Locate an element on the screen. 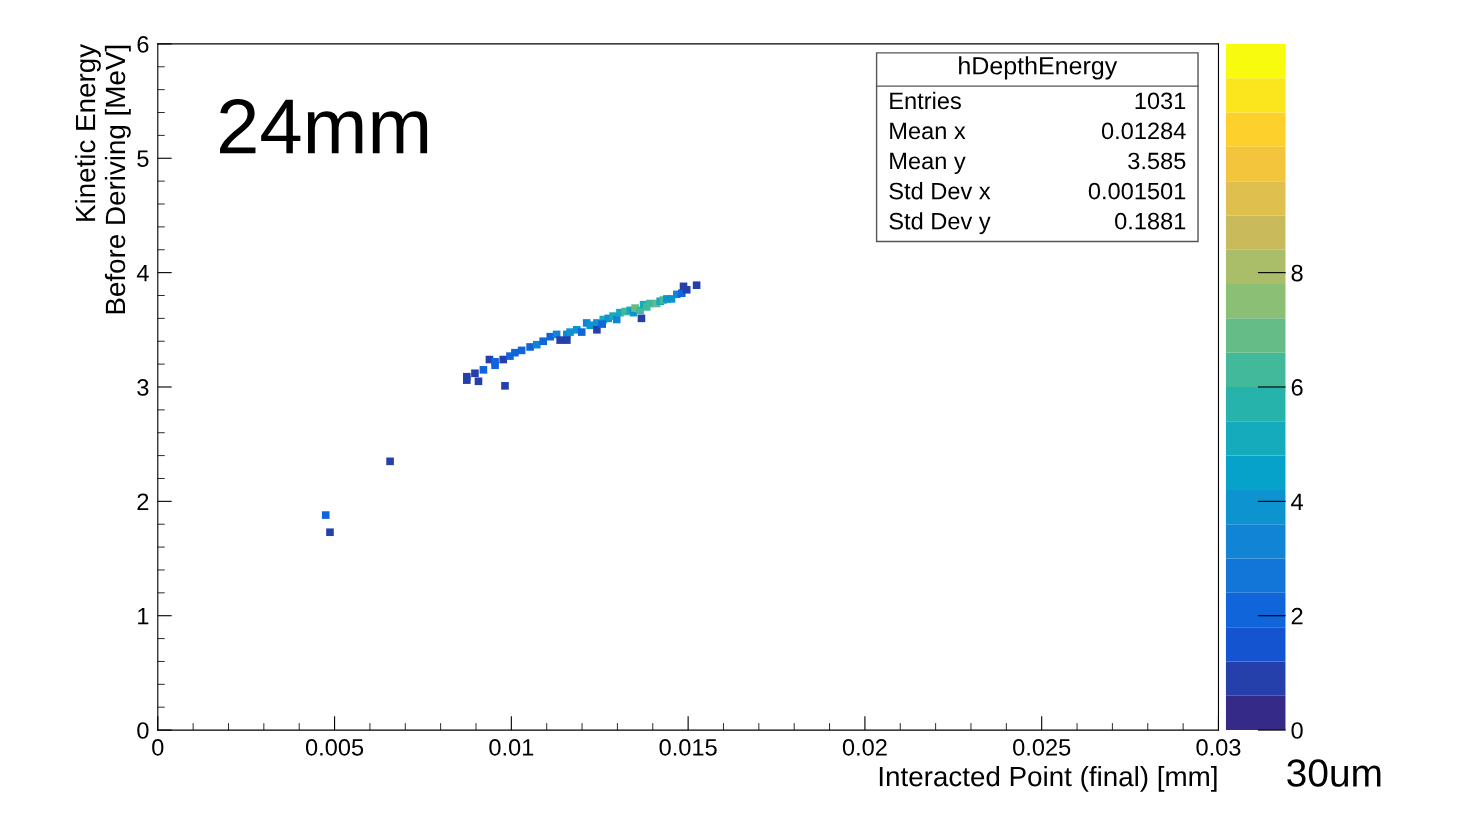 This screenshot has width=1461, height=813. color-bar-label: 2 is located at coordinates (1297, 616).